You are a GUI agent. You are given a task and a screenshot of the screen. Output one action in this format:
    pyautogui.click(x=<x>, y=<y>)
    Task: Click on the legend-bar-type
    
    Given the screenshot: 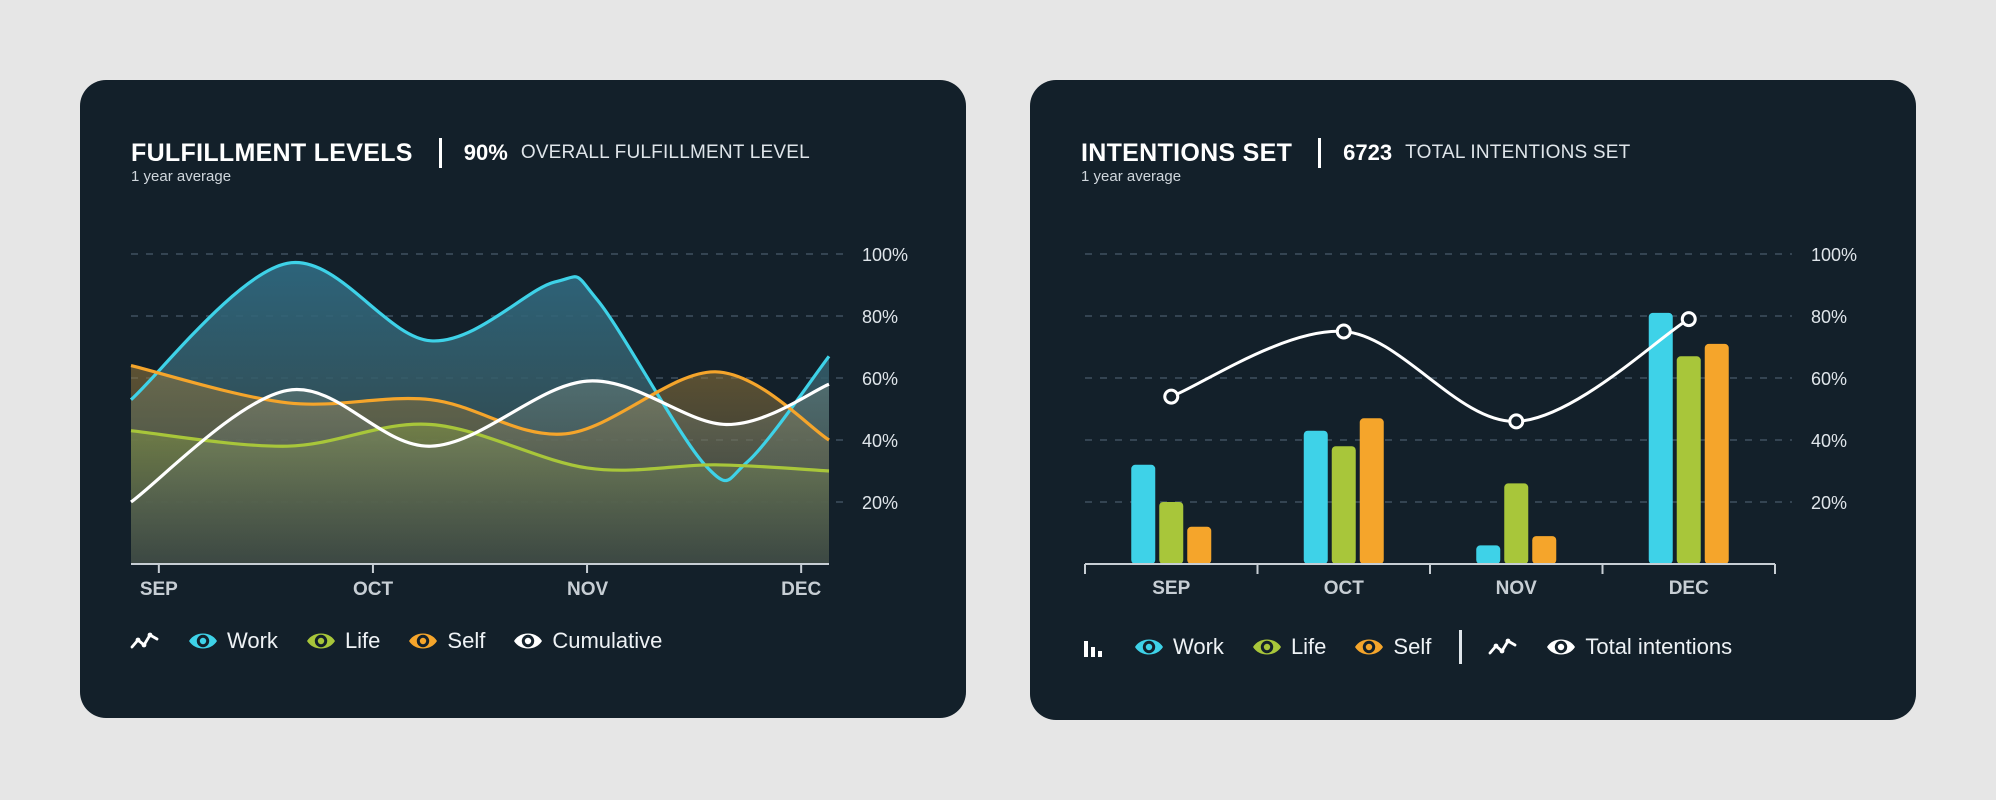 What is the action you would take?
    pyautogui.click(x=1093, y=647)
    